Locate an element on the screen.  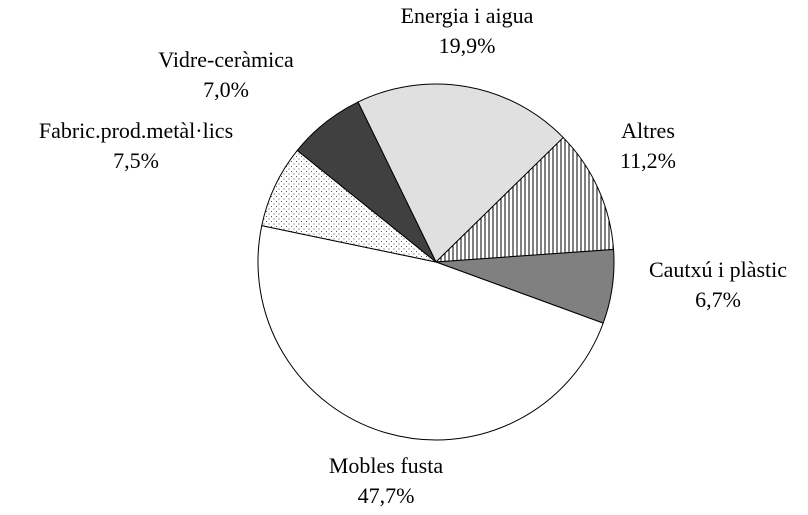
slice-label: Mobles fusta is located at coordinates (386, 465).